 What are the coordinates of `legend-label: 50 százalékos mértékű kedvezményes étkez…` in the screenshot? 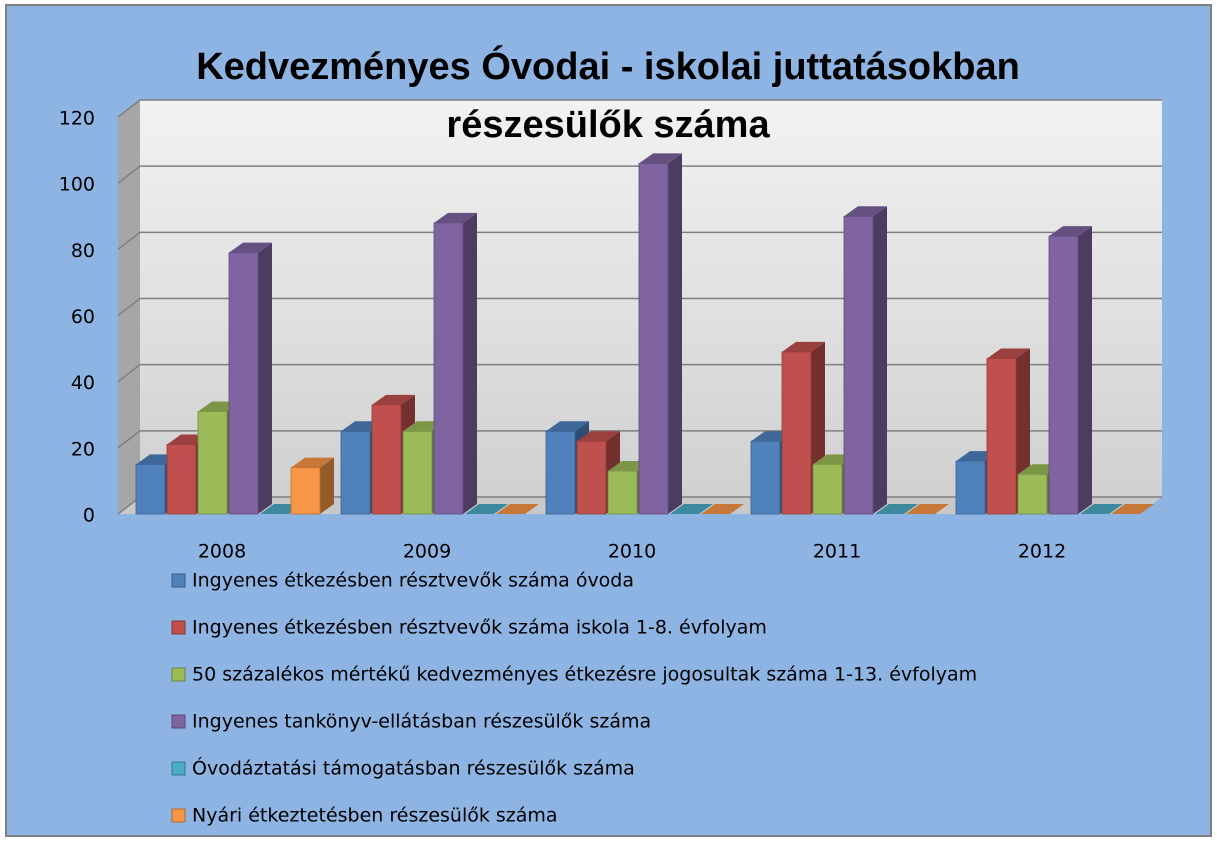 It's located at (584, 675).